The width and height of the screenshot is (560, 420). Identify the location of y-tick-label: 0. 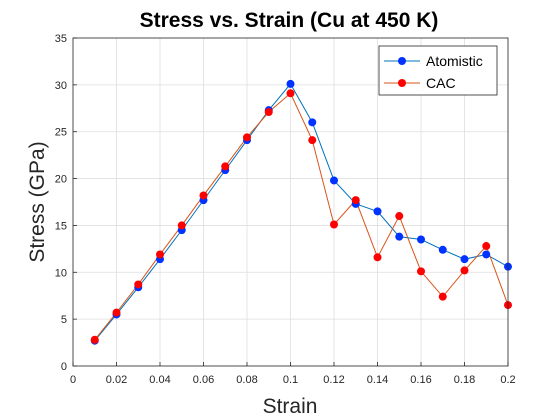
(64, 367).